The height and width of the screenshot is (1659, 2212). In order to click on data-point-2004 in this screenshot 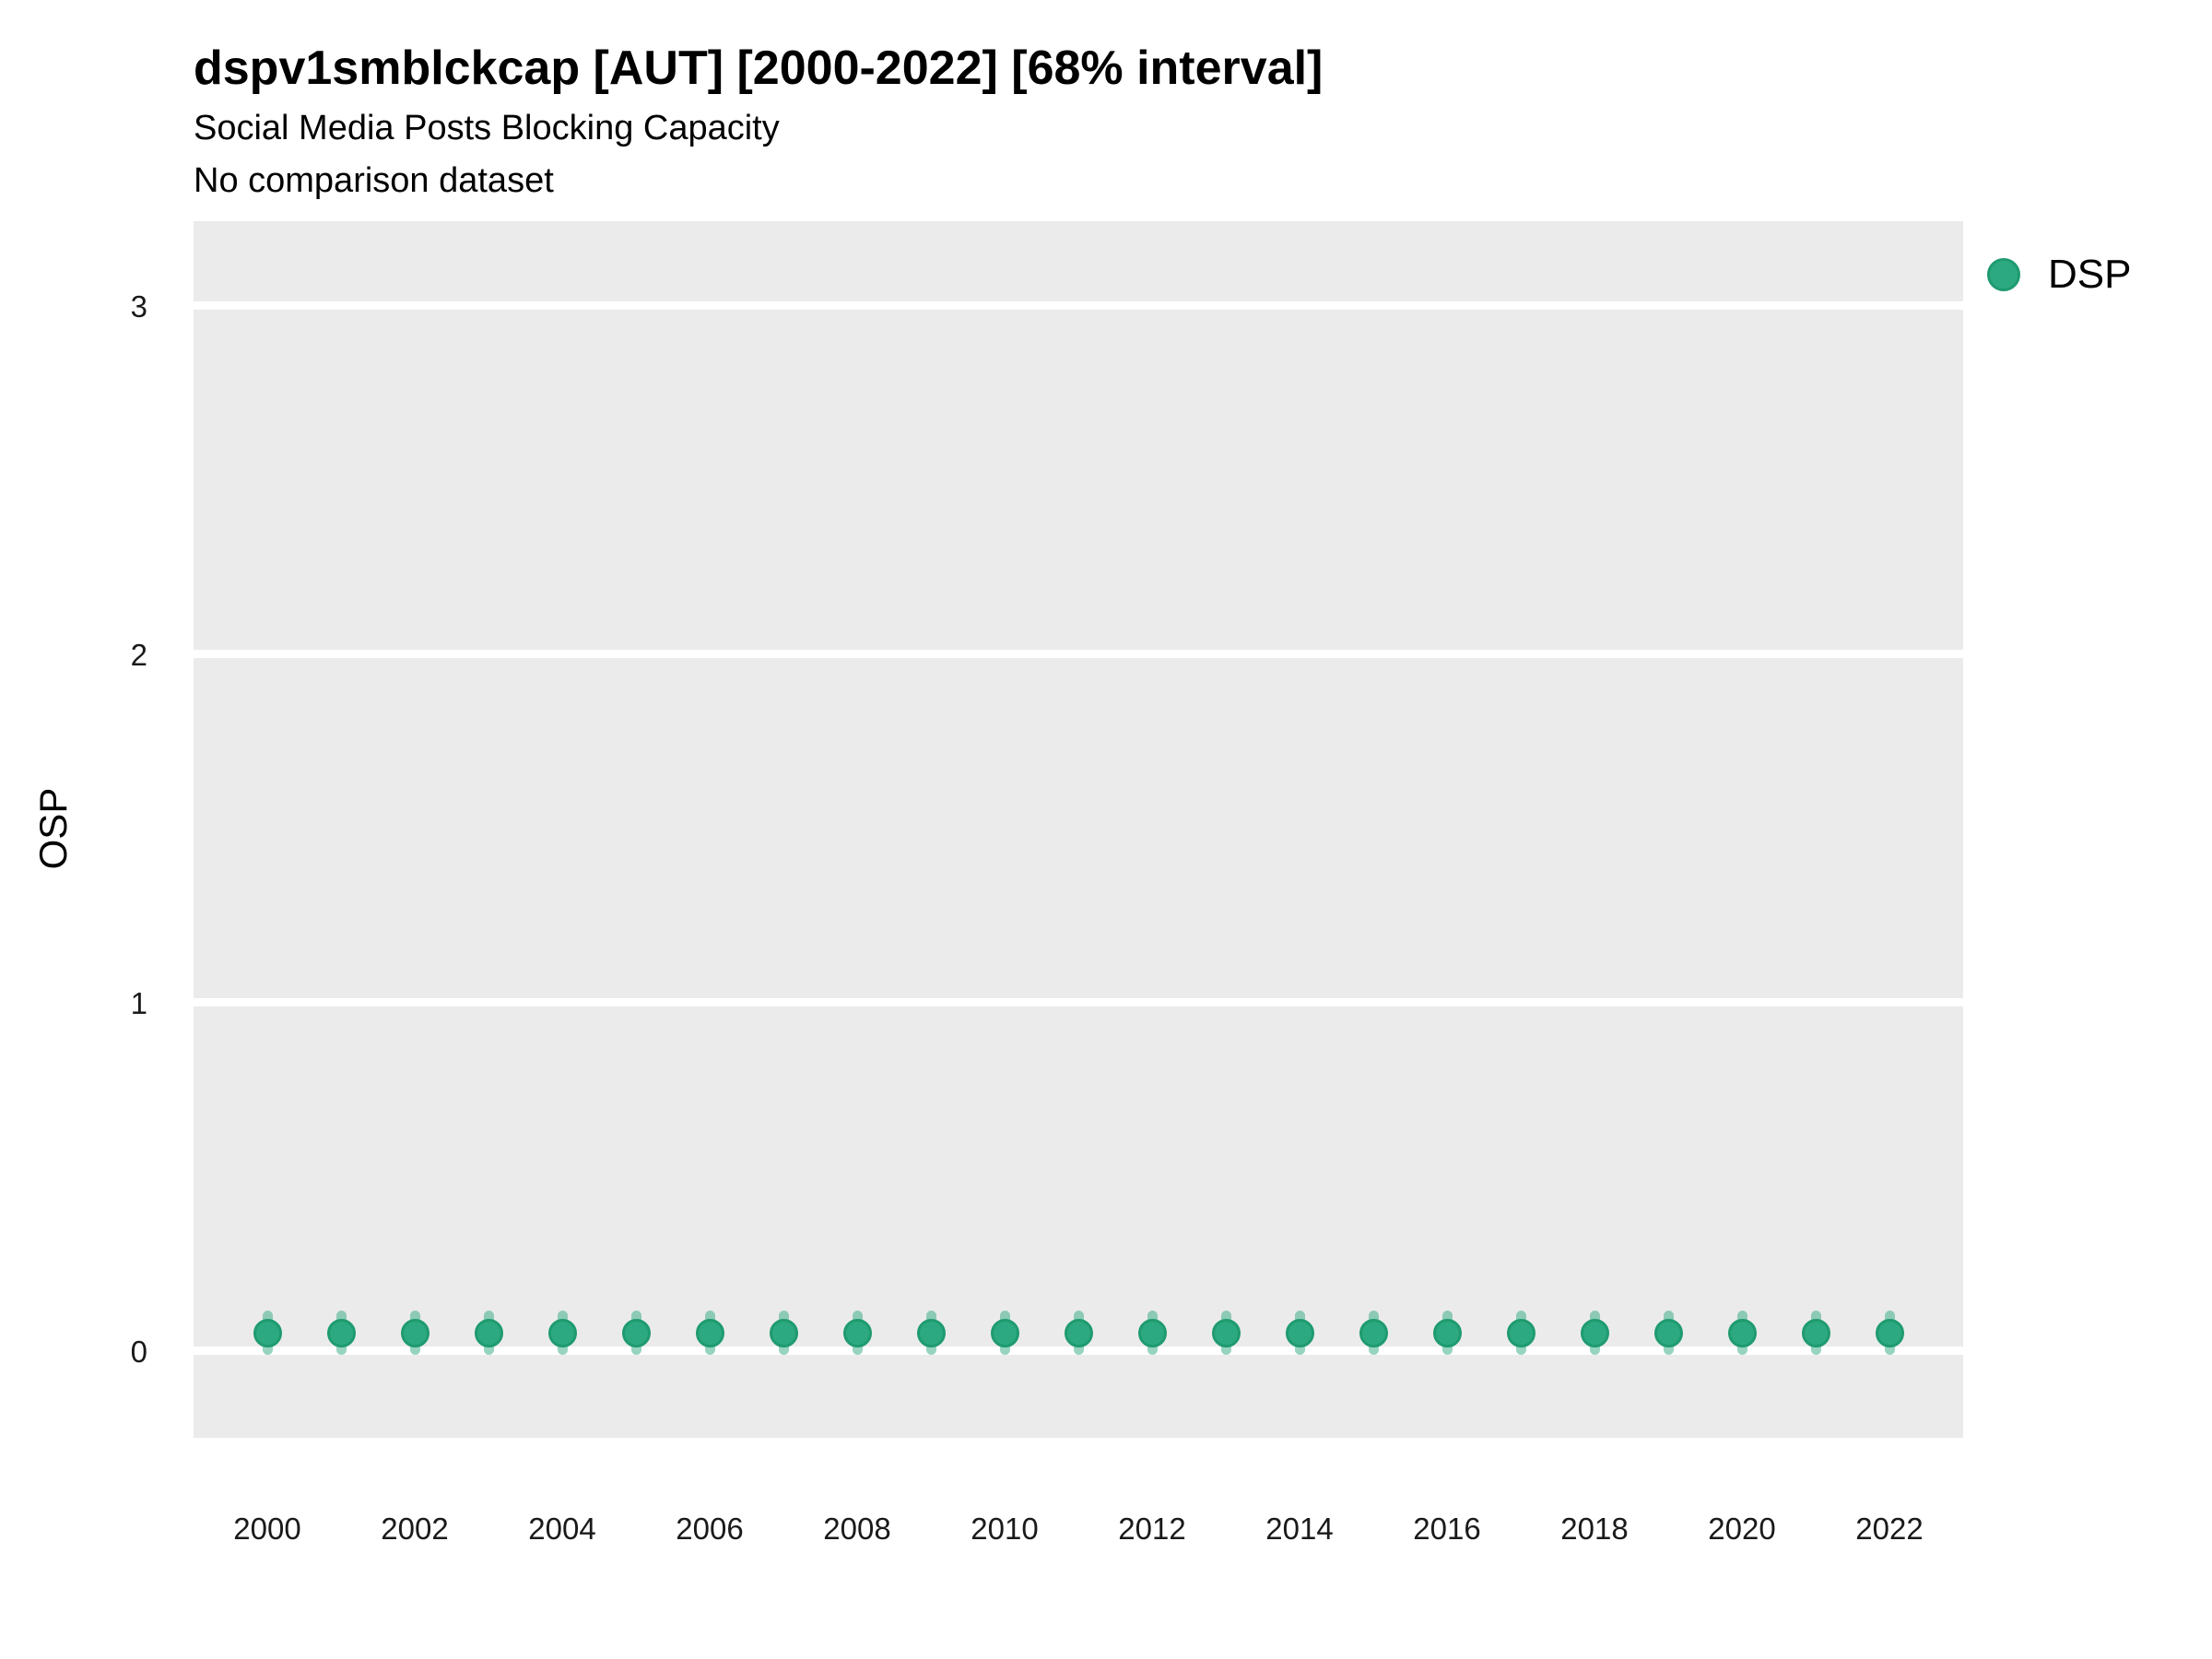, I will do `click(562, 1333)`.